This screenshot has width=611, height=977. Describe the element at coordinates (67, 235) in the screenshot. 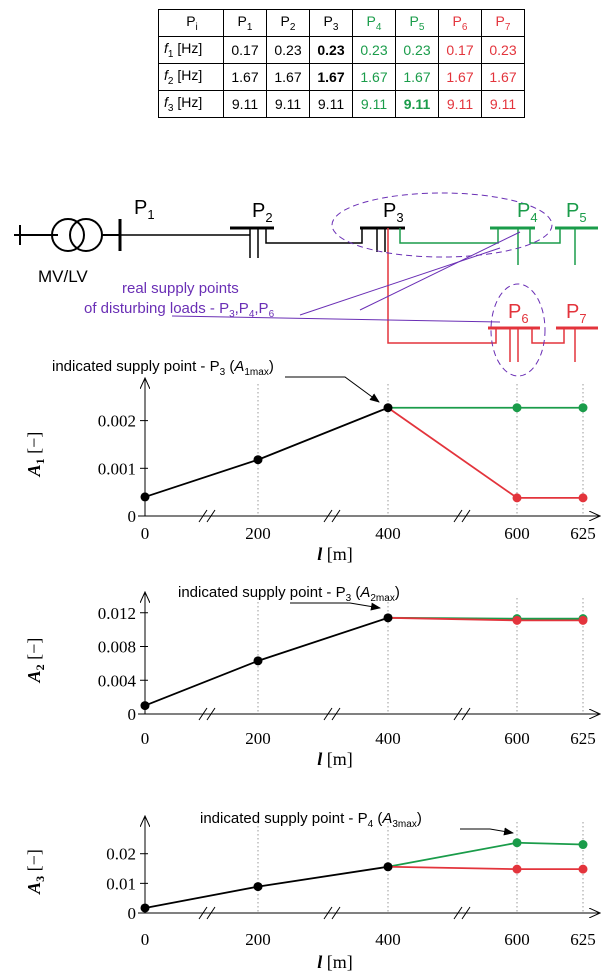

I see `transformer-icon` at that location.